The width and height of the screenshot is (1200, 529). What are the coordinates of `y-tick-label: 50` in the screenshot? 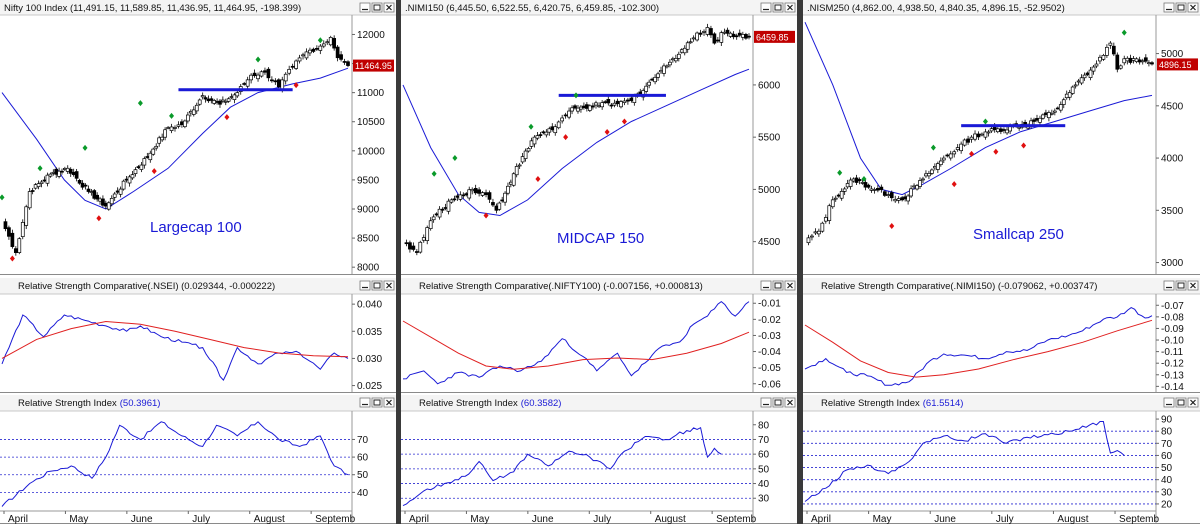 It's located at (764, 469).